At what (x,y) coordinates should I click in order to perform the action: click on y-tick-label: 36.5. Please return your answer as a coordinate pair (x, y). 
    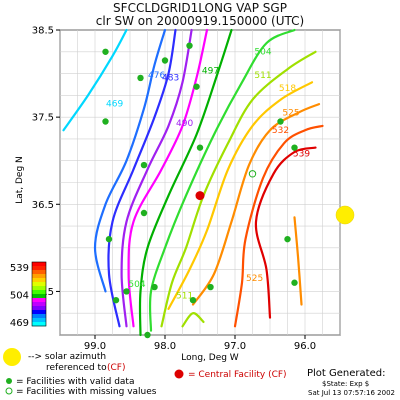
    Looking at the image, I should click on (43, 205).